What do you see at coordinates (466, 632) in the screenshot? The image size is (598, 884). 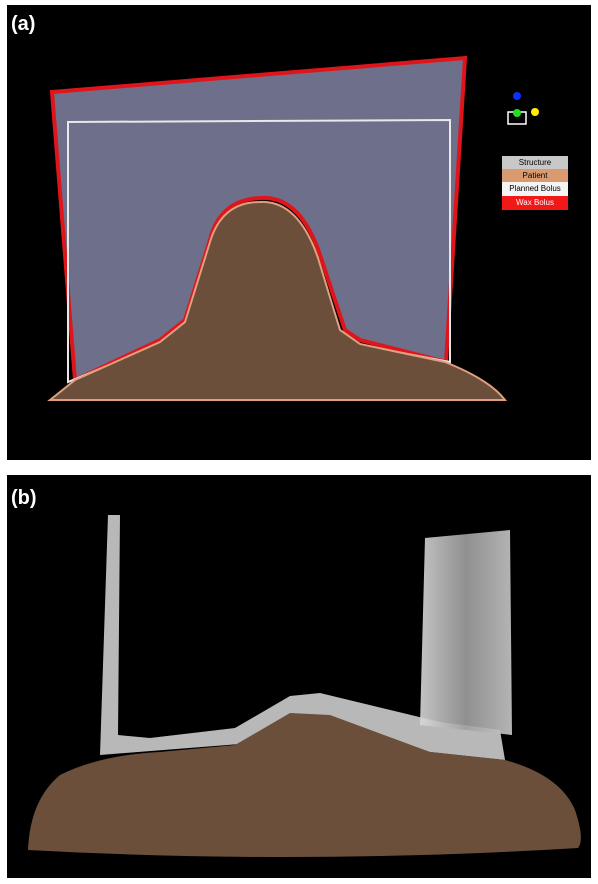 I see `wax-bolus-block` at bounding box center [466, 632].